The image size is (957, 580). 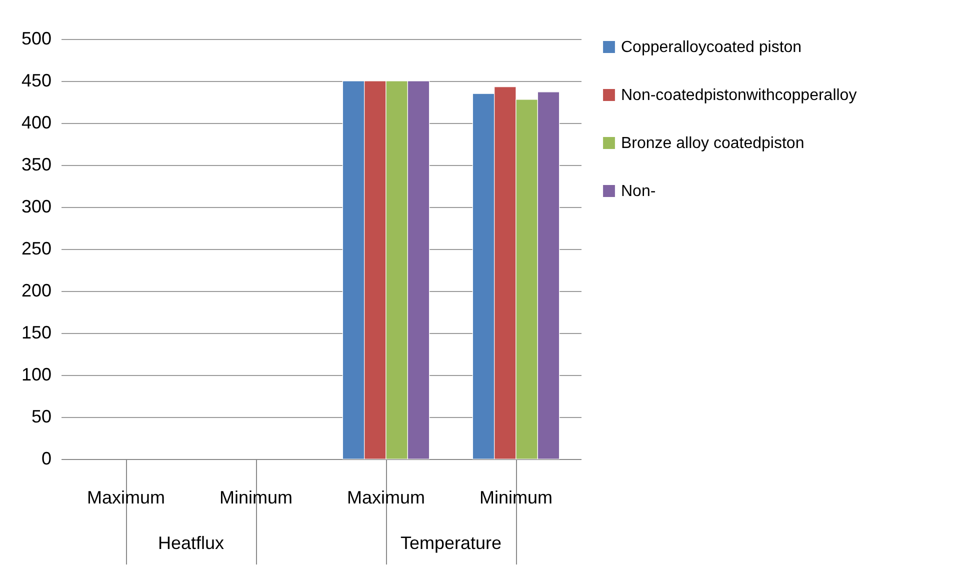 I want to click on y-tick-label: 400, so click(x=36, y=122).